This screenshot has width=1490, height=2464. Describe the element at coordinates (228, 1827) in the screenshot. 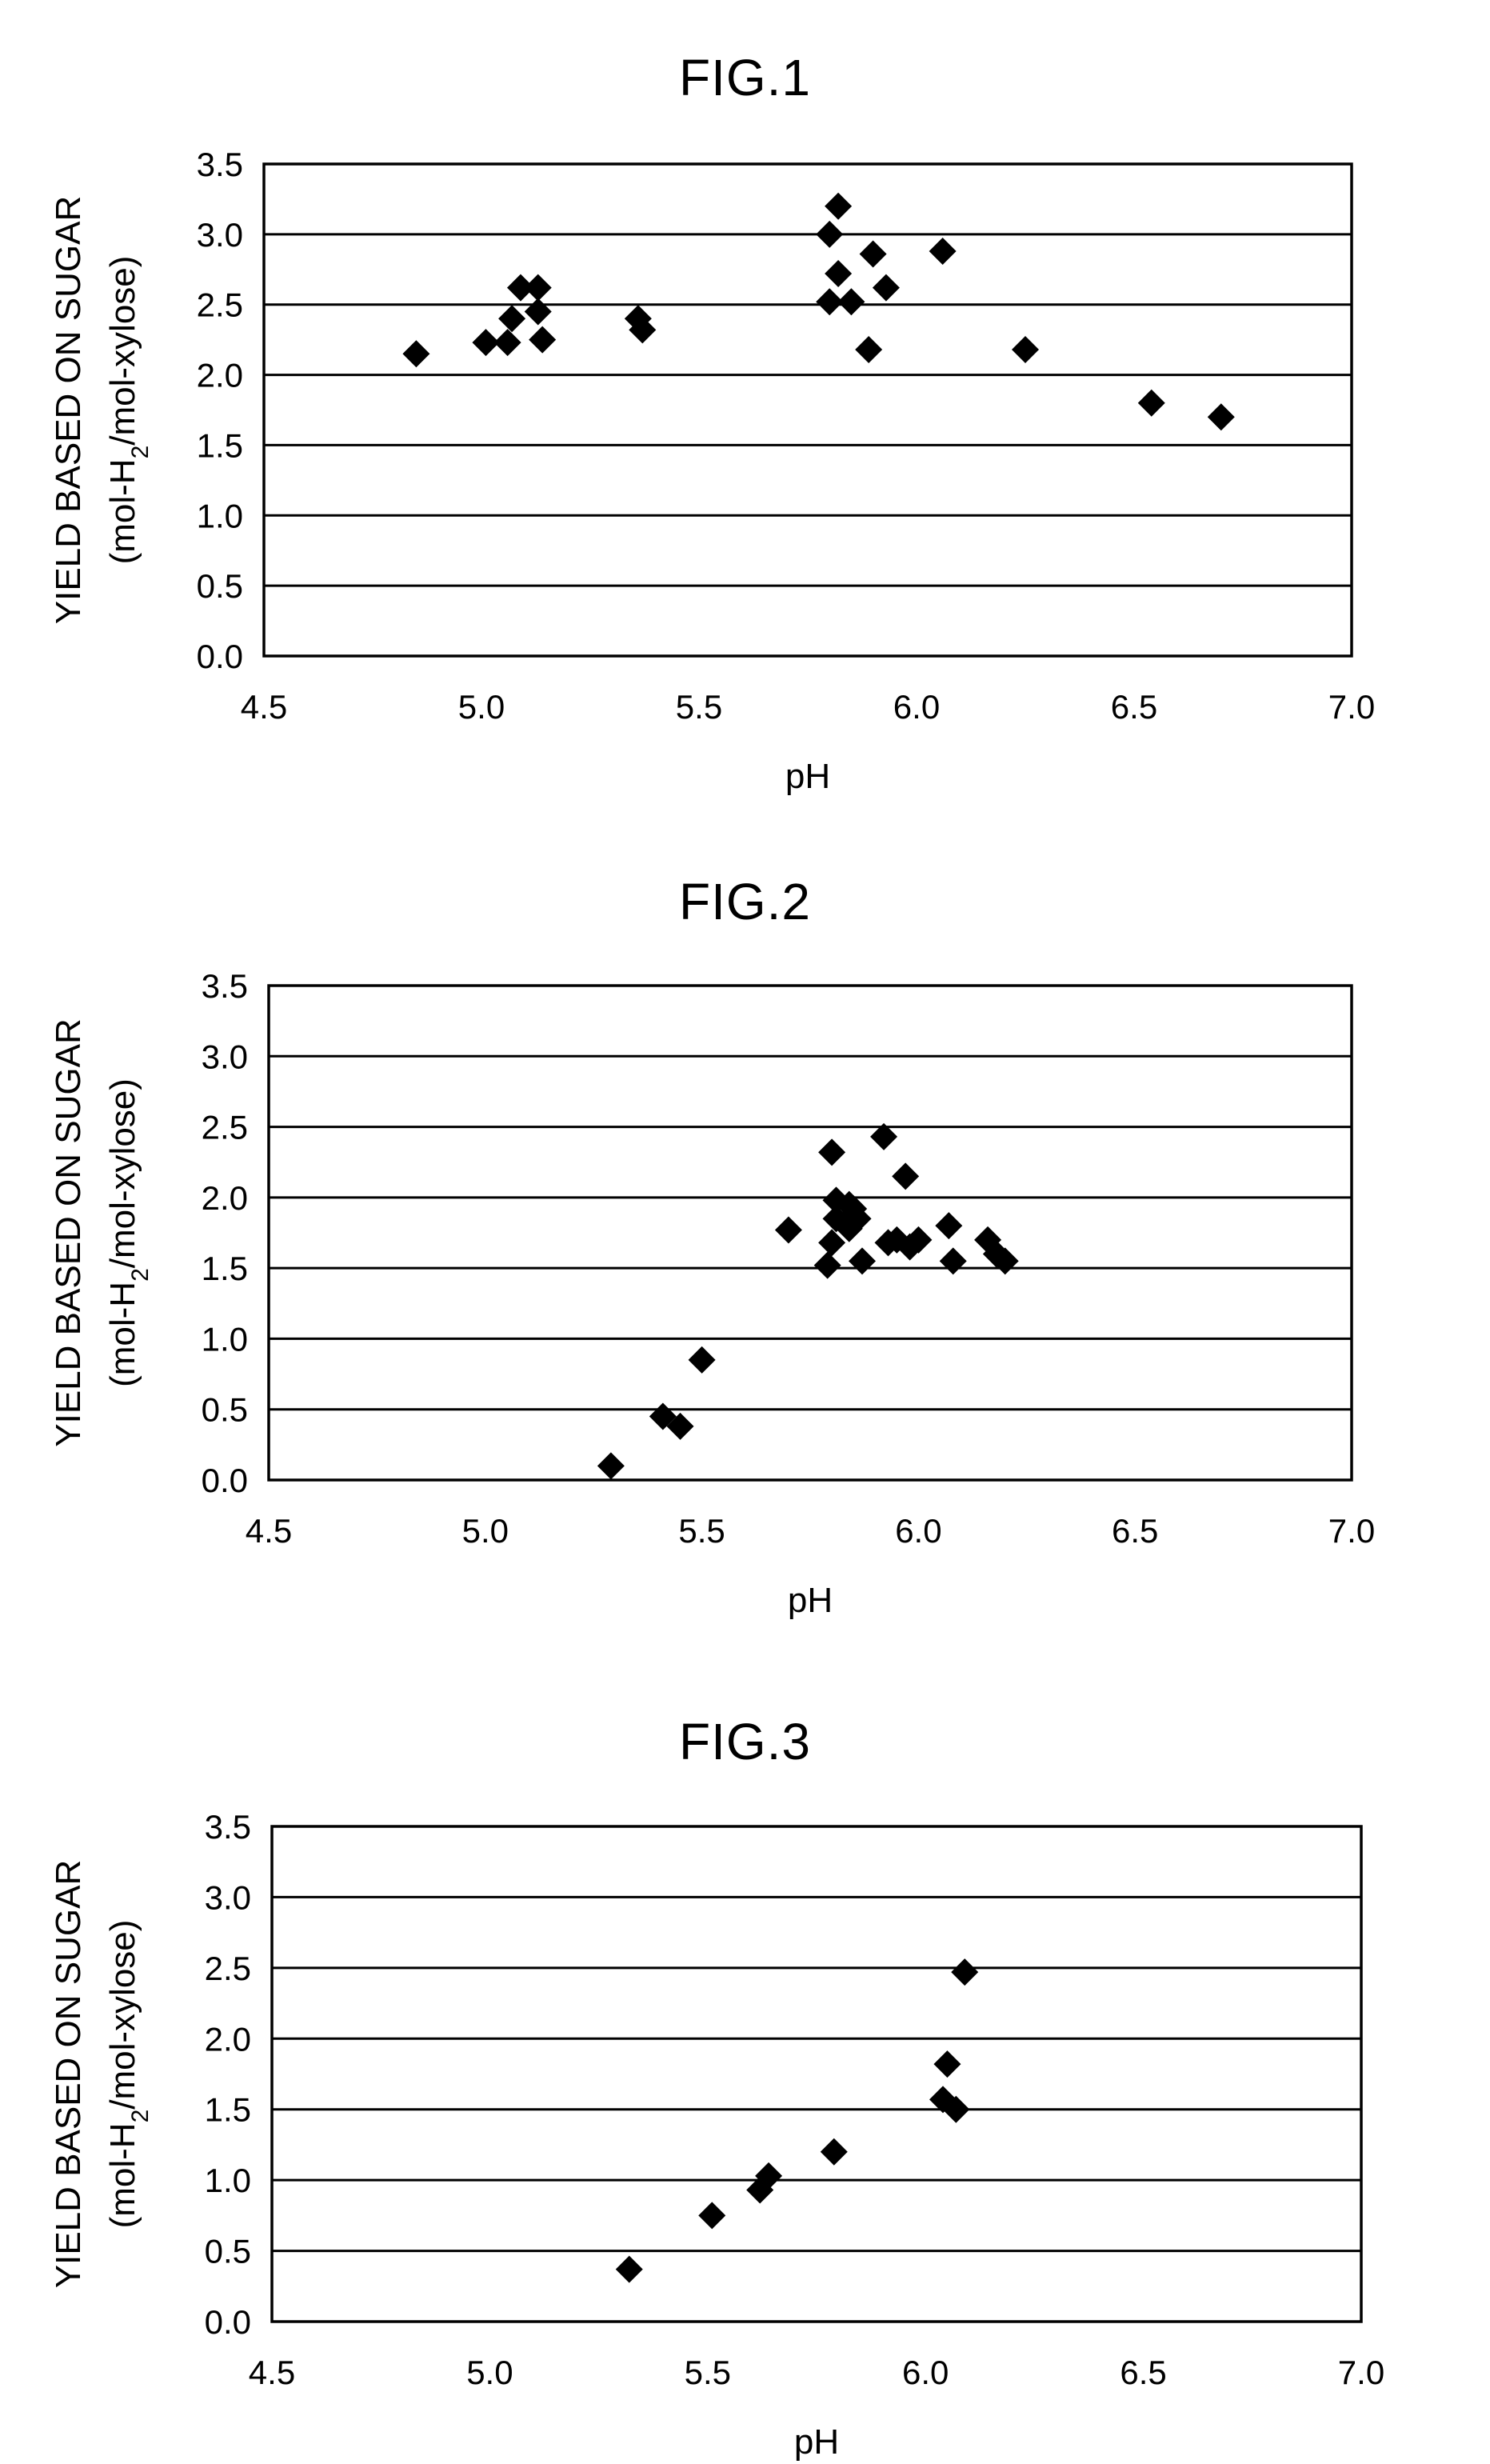

I see `y-tick-label: 3.5` at that location.